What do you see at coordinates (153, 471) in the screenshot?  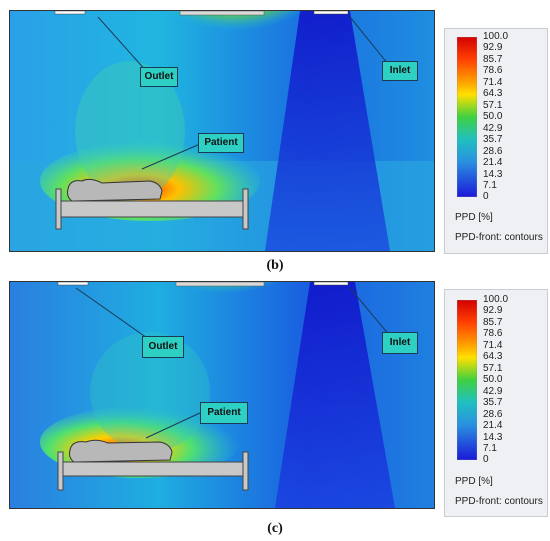 I see `bed-c` at bounding box center [153, 471].